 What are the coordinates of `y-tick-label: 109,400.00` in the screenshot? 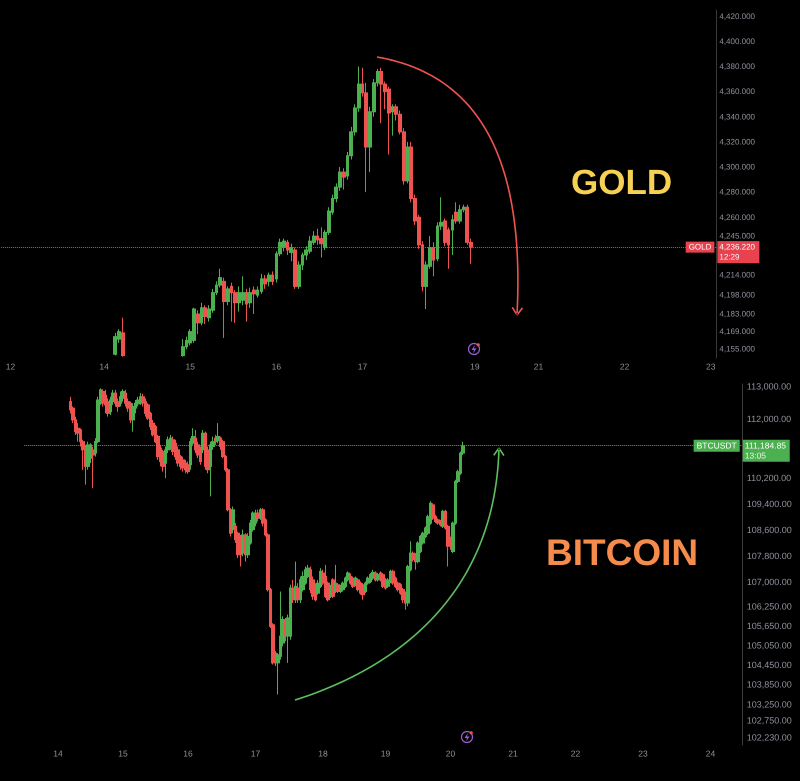 It's located at (769, 503).